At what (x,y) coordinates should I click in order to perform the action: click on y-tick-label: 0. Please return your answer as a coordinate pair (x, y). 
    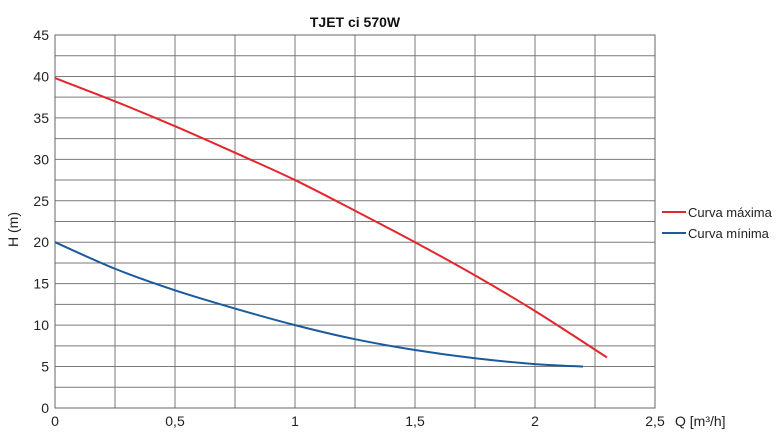
    Looking at the image, I should click on (45, 408).